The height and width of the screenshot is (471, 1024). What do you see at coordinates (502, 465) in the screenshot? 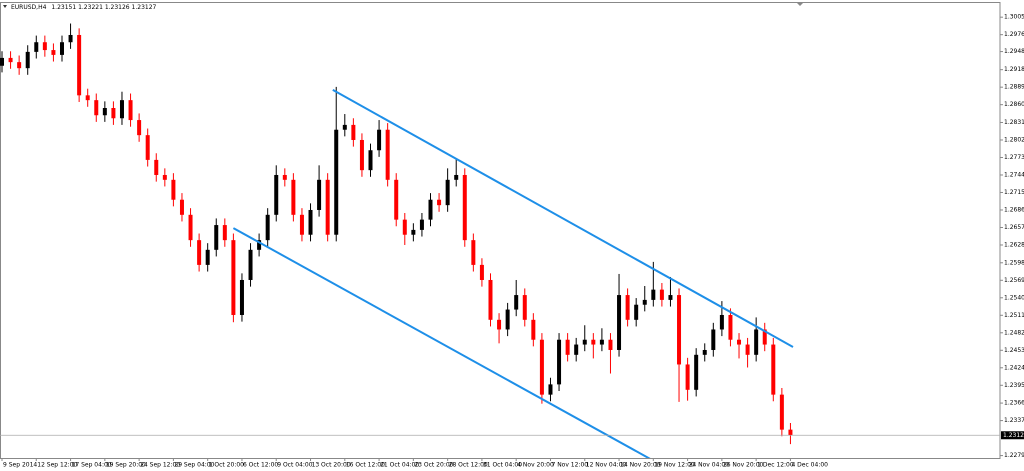
I see `x-tick-label: 31 Oct 04:00` at bounding box center [502, 465].